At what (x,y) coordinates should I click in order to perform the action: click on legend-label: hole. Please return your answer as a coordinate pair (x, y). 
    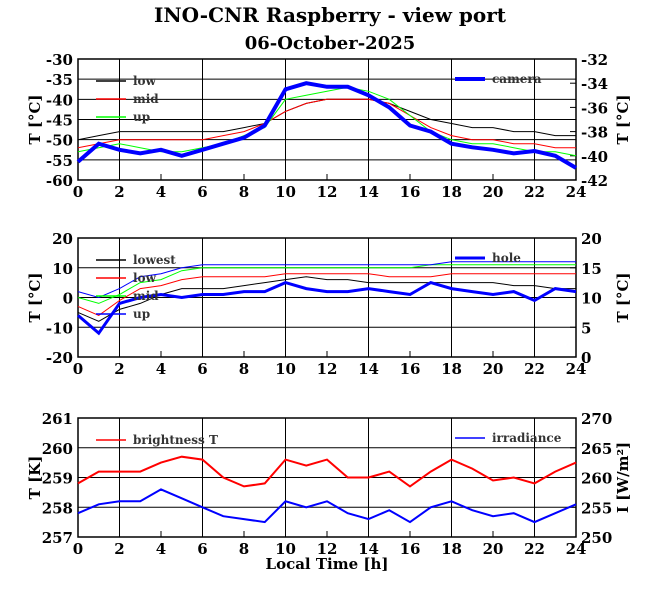
    Looking at the image, I should click on (506, 258).